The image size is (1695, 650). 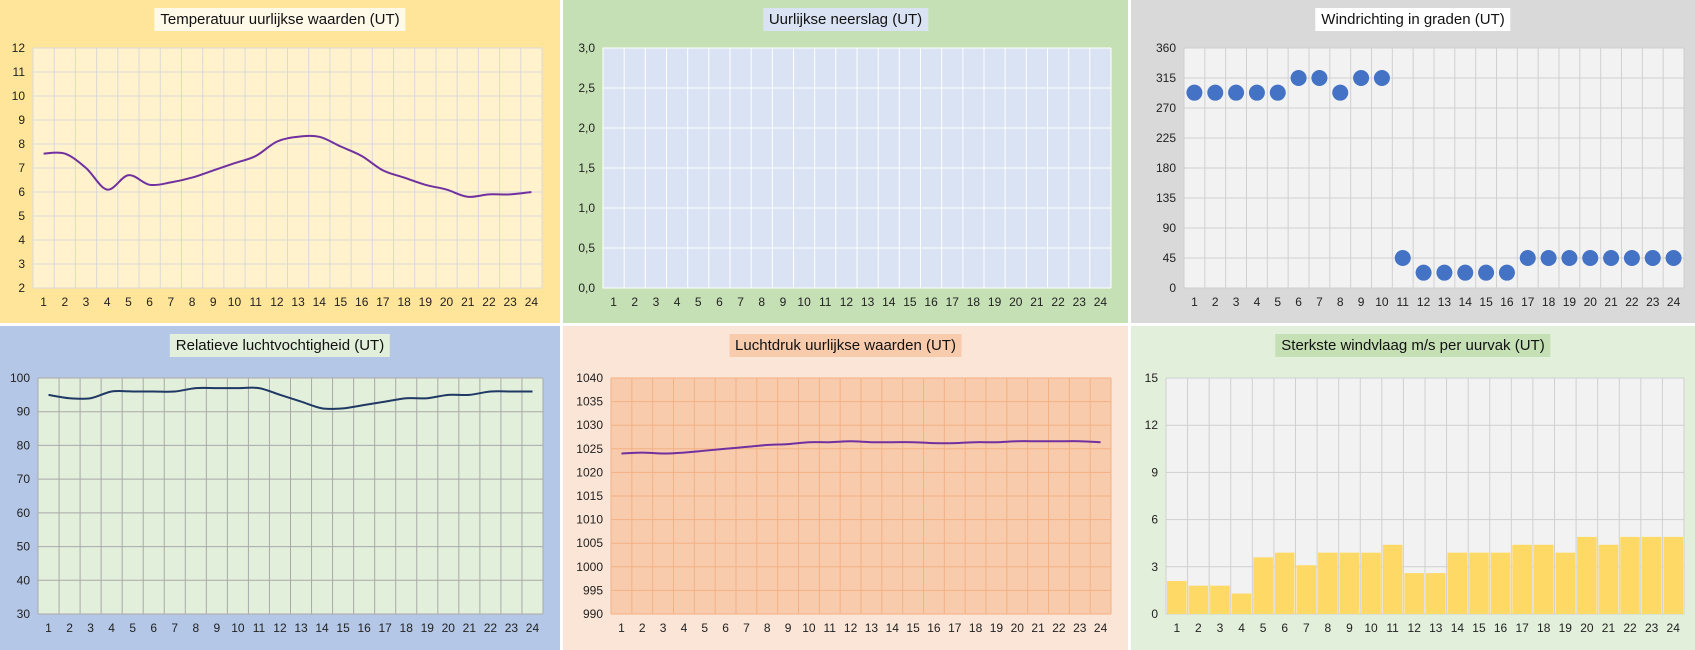 What do you see at coordinates (280, 345) in the screenshot?
I see `chart-title-humidity: Relatieve luchtvochtigheid (UT)` at bounding box center [280, 345].